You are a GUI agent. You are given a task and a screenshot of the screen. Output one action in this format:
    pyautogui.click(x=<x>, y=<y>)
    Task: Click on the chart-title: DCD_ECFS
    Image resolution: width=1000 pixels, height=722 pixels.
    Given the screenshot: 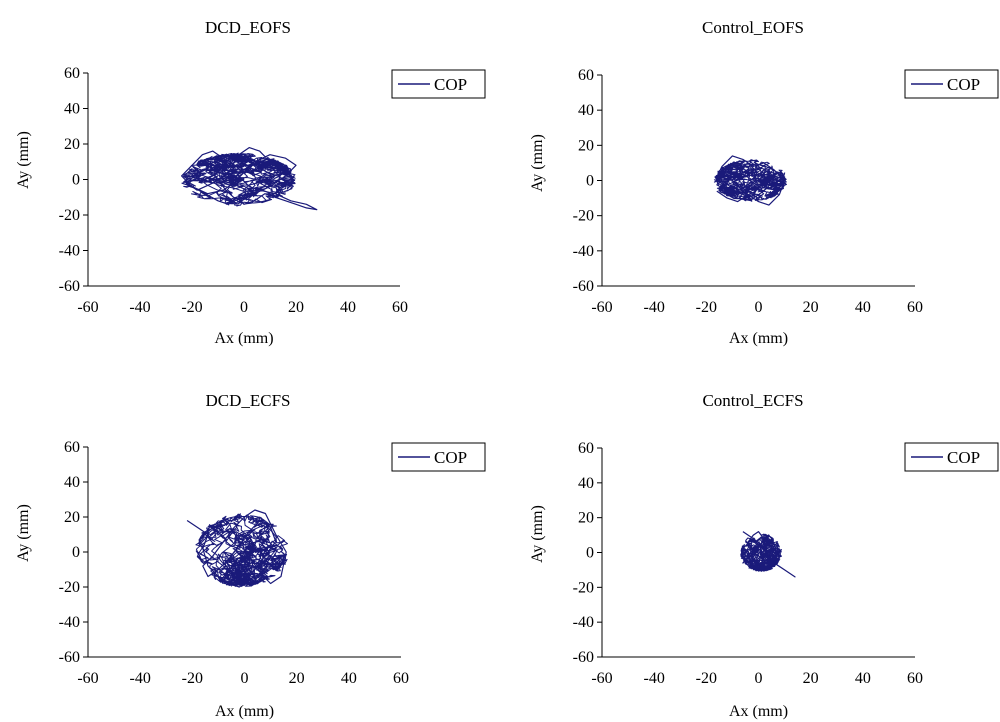 What is the action you would take?
    pyautogui.click(x=247, y=400)
    